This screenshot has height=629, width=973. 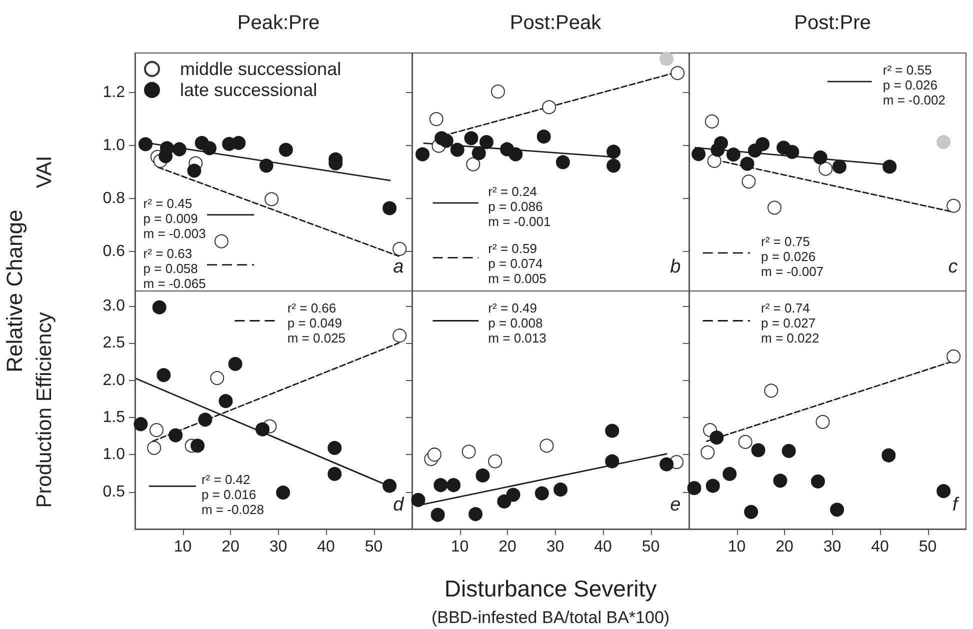 What do you see at coordinates (249, 90) in the screenshot?
I see `legend-label: late successional` at bounding box center [249, 90].